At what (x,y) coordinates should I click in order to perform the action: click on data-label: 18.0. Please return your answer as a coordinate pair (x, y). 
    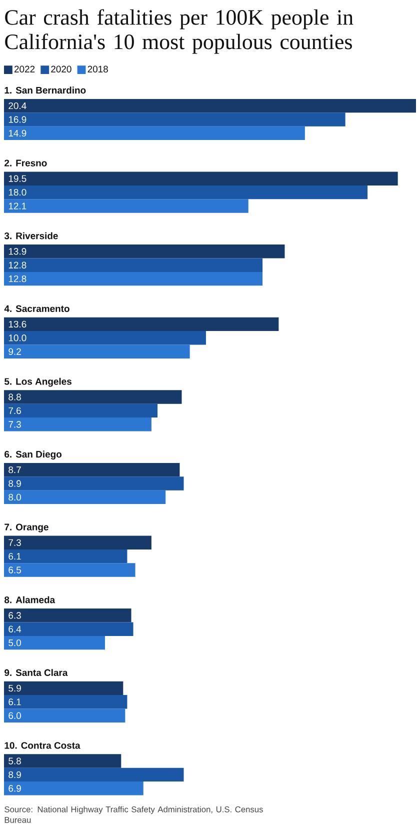
    Looking at the image, I should click on (17, 192).